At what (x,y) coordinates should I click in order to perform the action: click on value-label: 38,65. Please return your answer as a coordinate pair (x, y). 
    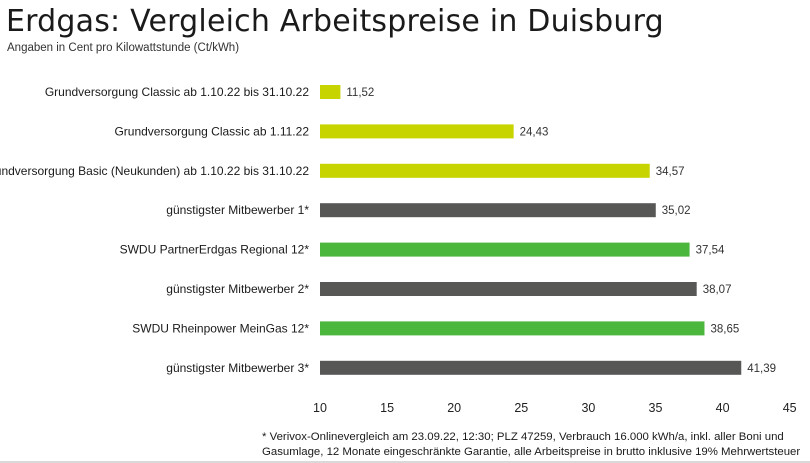
    Looking at the image, I should click on (724, 329).